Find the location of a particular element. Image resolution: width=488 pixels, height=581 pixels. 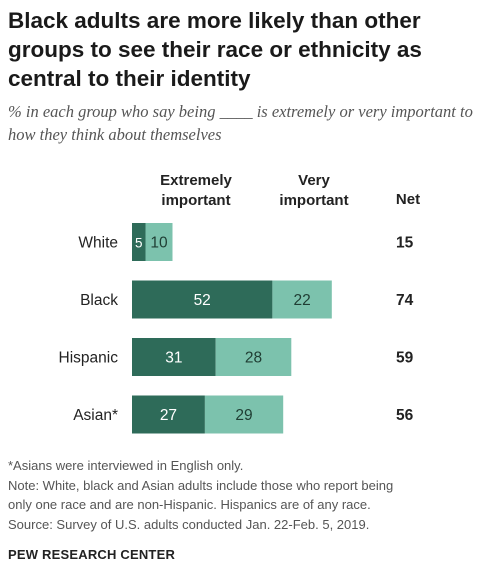

bar-hispanic-extremely is located at coordinates (174, 357).